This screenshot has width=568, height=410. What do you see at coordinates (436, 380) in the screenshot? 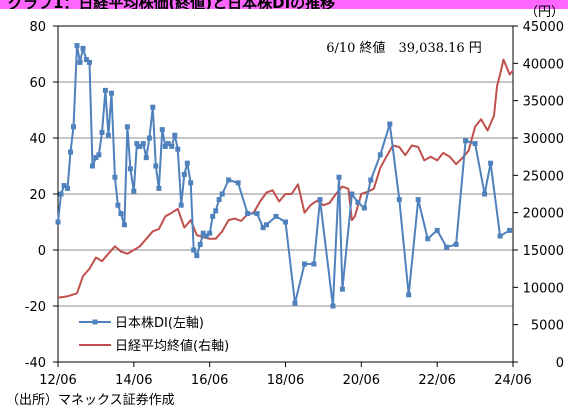
I see `x-axis-tick-label: 22/06` at bounding box center [436, 380].